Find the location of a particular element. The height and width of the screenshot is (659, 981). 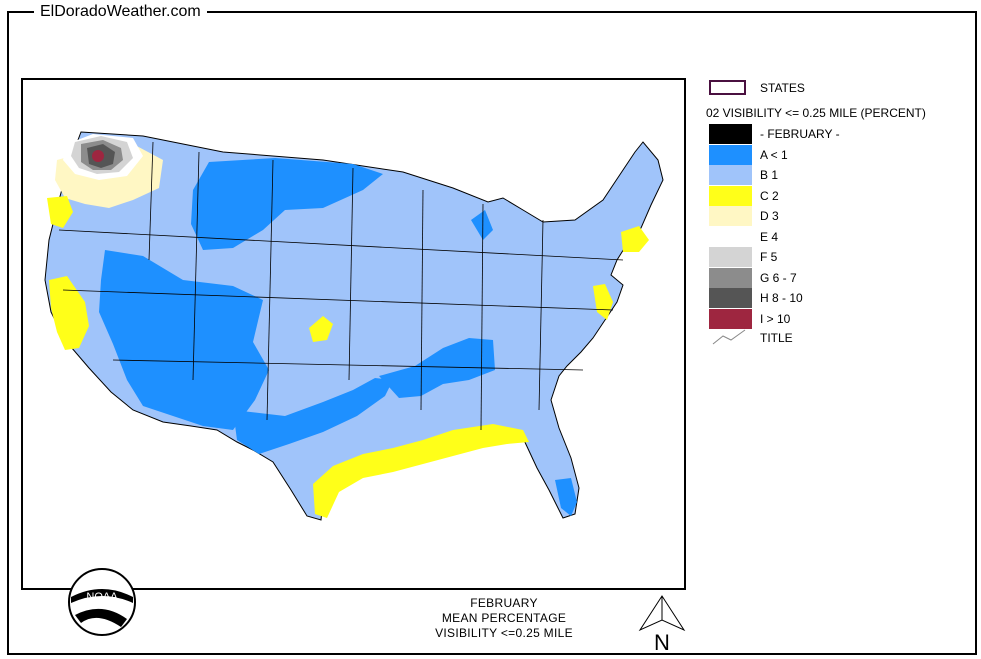

legend-title-label: TITLE is located at coordinates (776, 338).